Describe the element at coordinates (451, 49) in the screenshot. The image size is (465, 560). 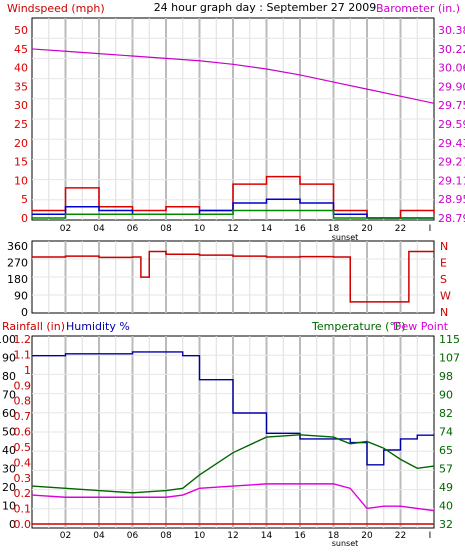
I see `barometer-y-tick: 30.22` at that location.